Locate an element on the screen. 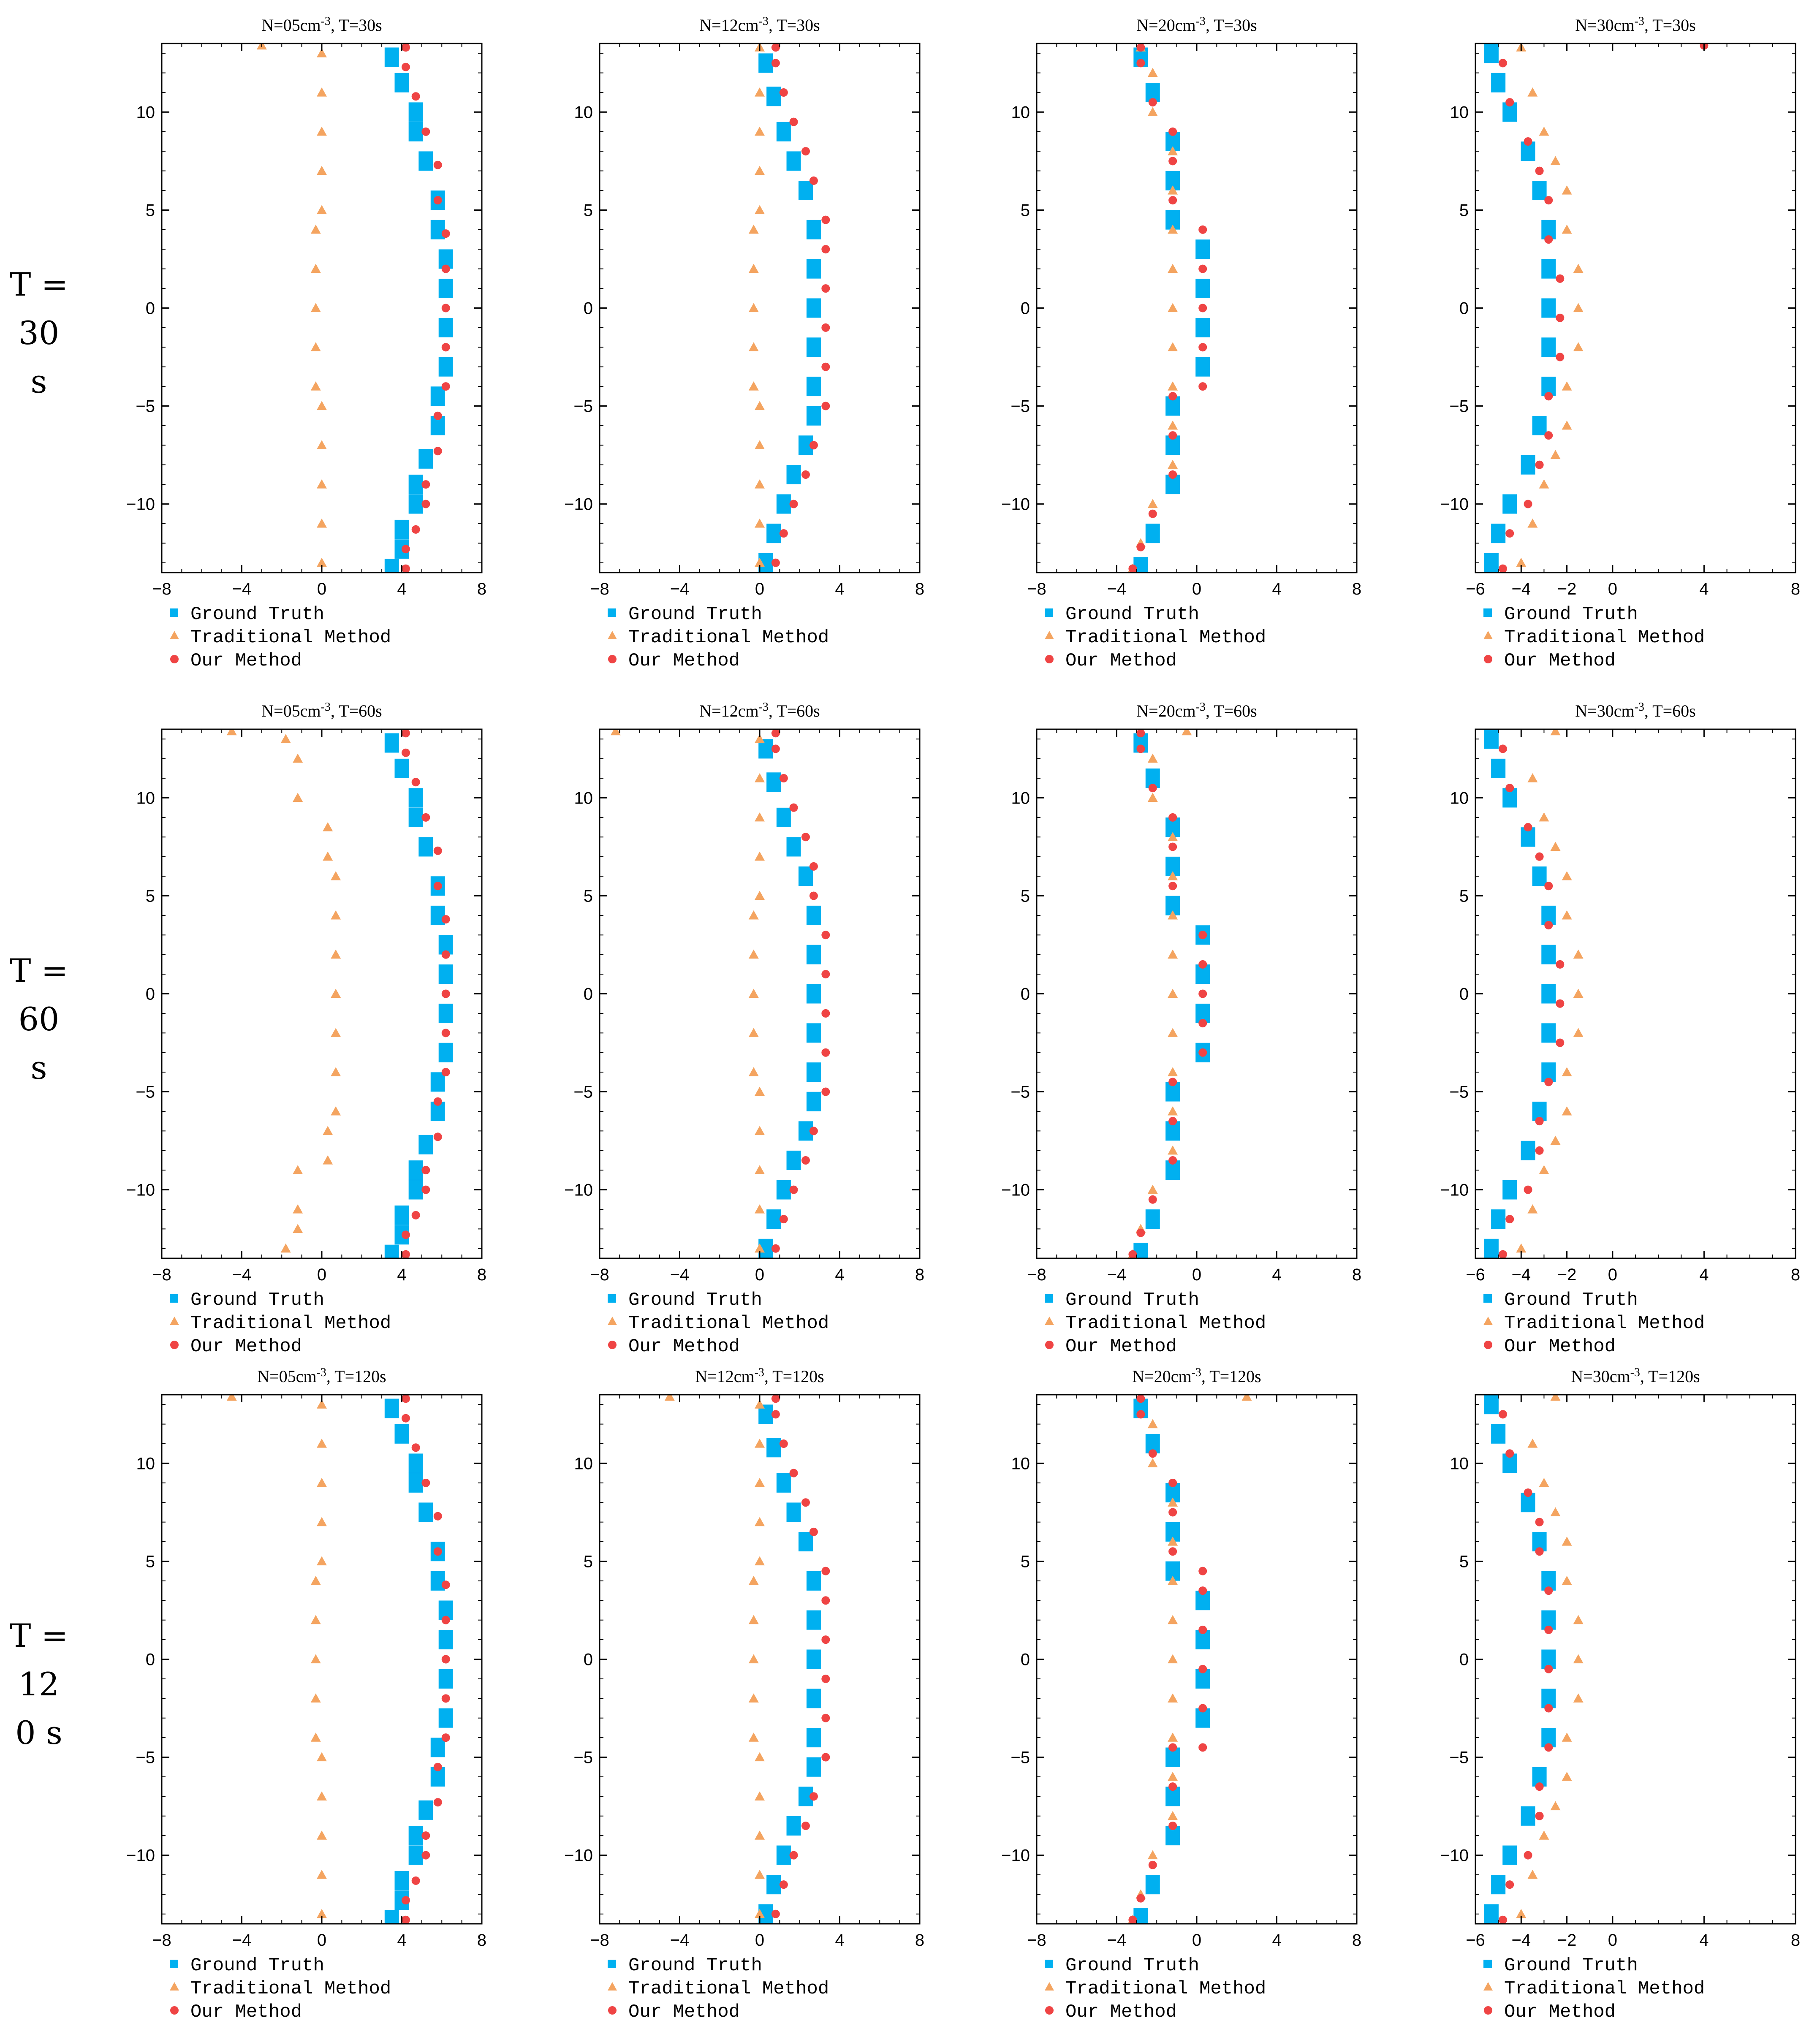 The width and height of the screenshot is (1820, 2034). axes-frame is located at coordinates (1197, 1660).